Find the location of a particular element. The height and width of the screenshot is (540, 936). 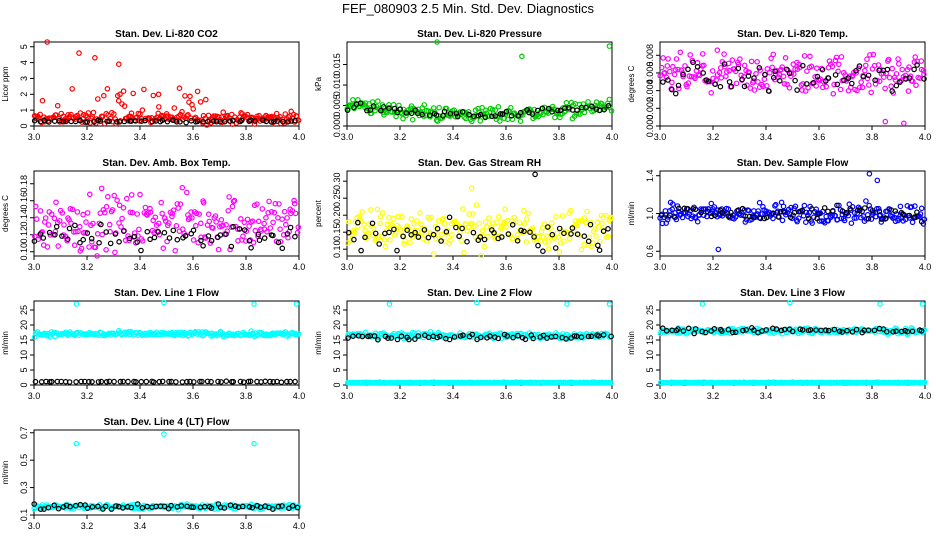

x-tick-label: 3.6 is located at coordinates (506, 137).